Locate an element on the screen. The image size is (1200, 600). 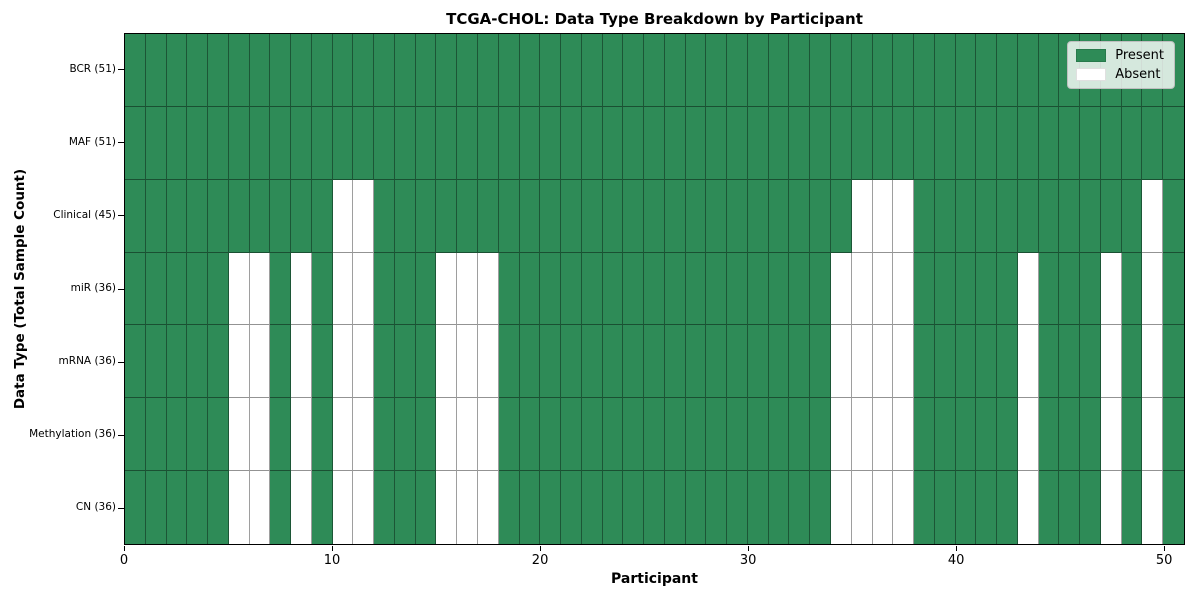
x-tick-label: 10 is located at coordinates (332, 560).